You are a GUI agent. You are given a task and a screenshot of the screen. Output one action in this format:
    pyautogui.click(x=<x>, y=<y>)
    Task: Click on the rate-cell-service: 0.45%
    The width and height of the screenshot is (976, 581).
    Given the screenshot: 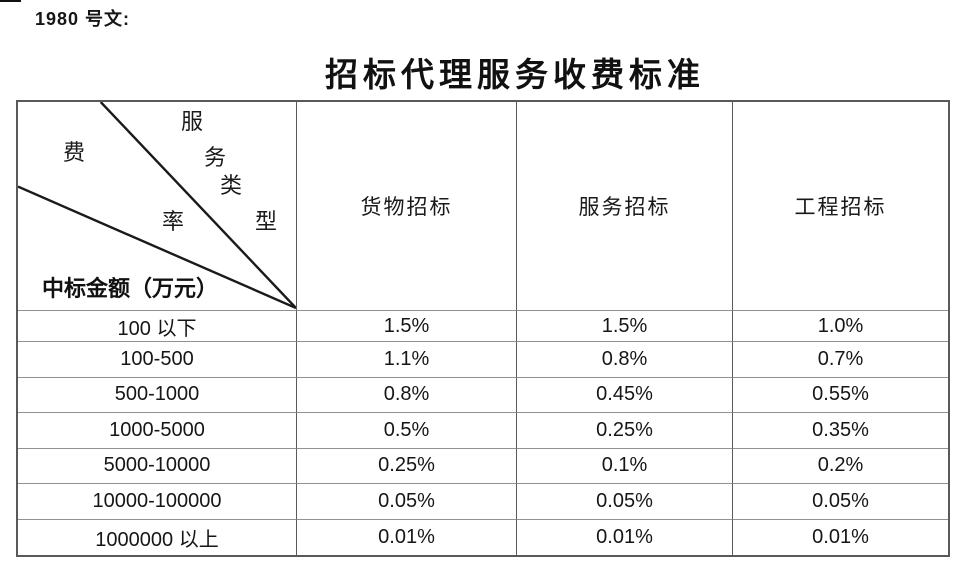 What is the action you would take?
    pyautogui.click(x=625, y=395)
    